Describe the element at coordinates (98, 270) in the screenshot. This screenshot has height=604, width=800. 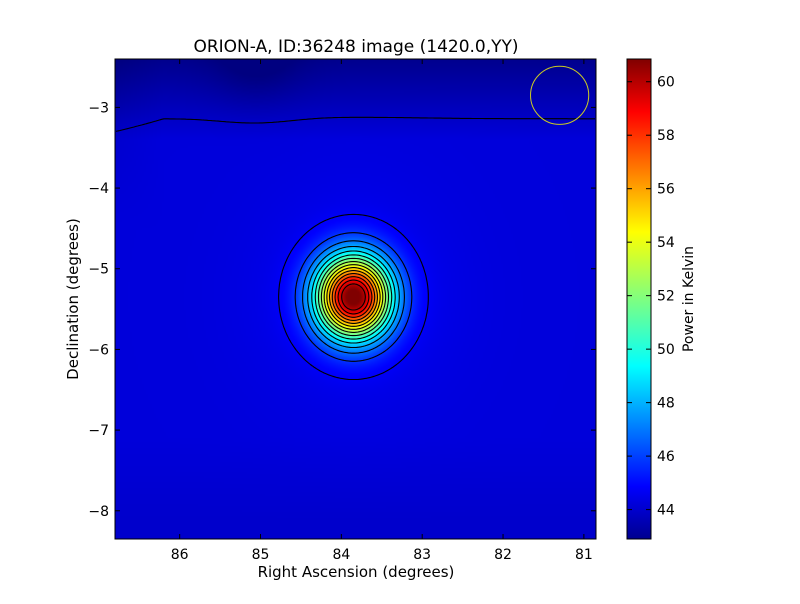
I see `y-tick-label: −5` at that location.